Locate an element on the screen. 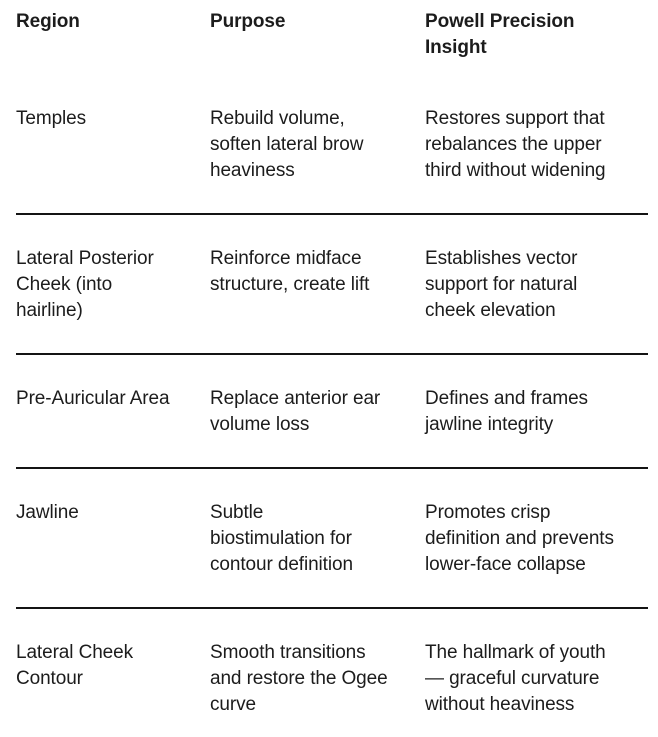 The image size is (658, 737). column-header-purpose: Purpose is located at coordinates (248, 21).